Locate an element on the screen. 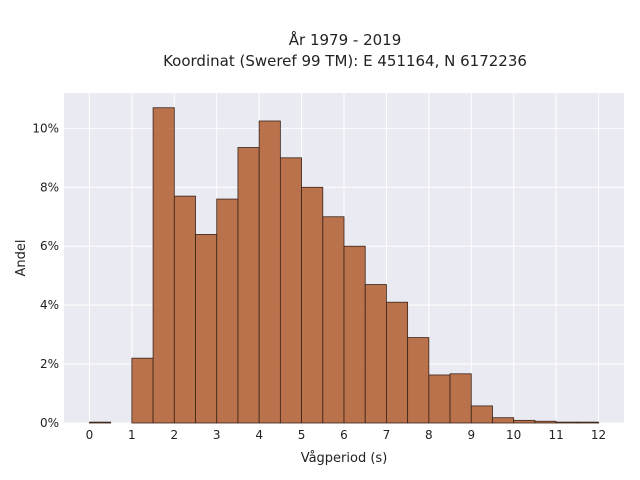  y-tick-label: 2% is located at coordinates (49, 364).